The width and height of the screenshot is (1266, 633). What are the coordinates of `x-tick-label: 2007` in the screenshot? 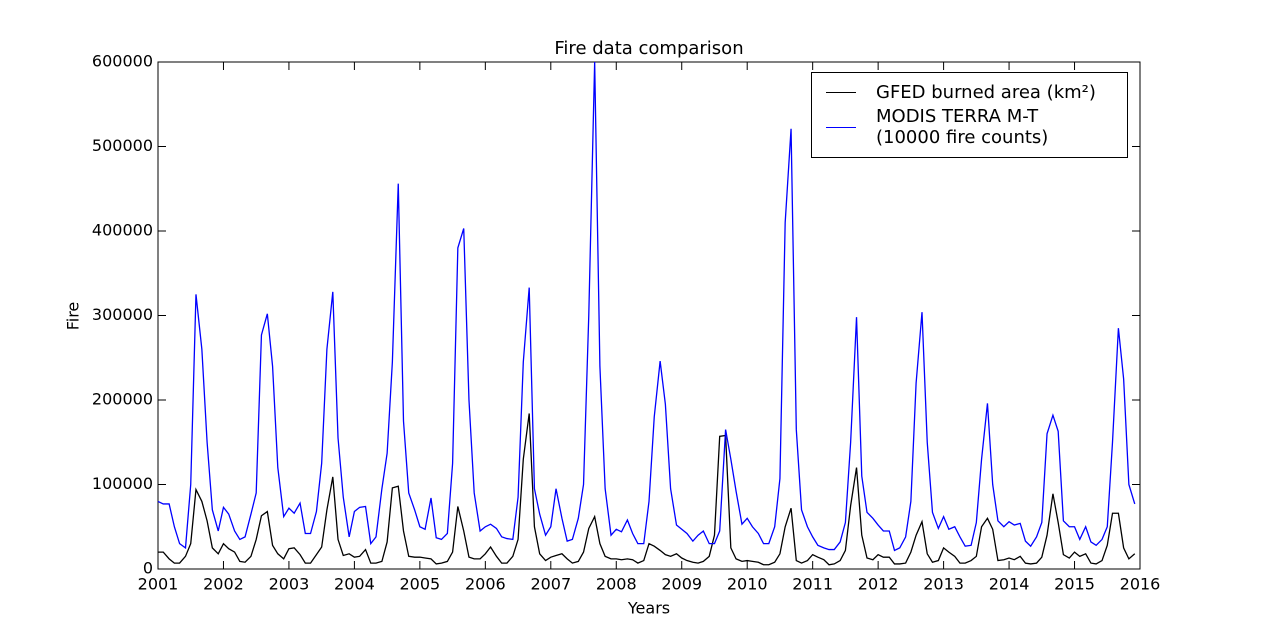 It's located at (550, 584).